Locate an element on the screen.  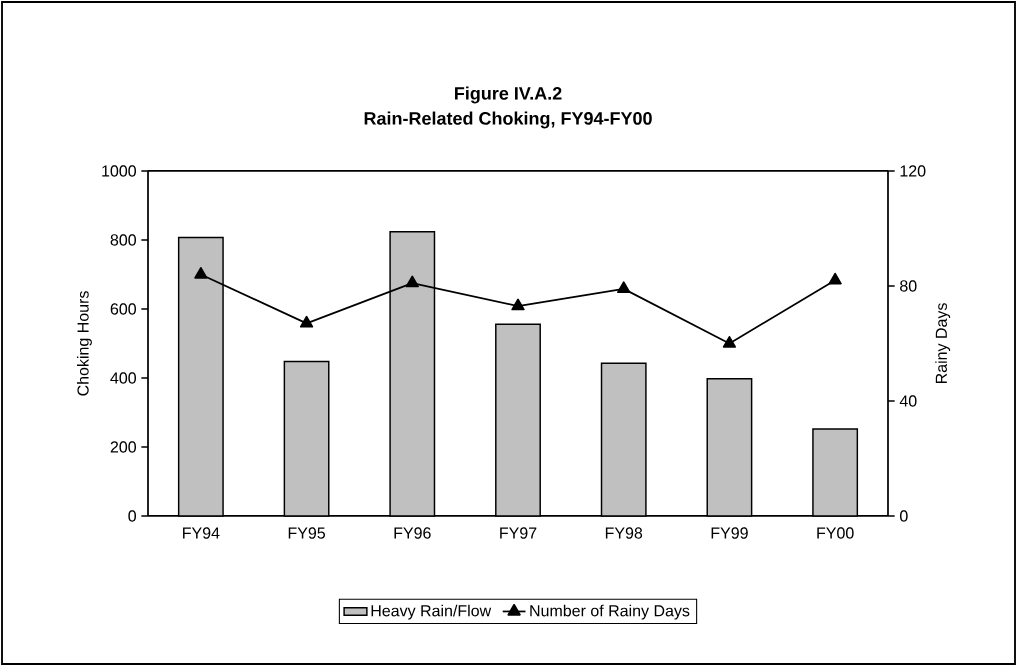
y-tick-label: 0 is located at coordinates (132, 516).